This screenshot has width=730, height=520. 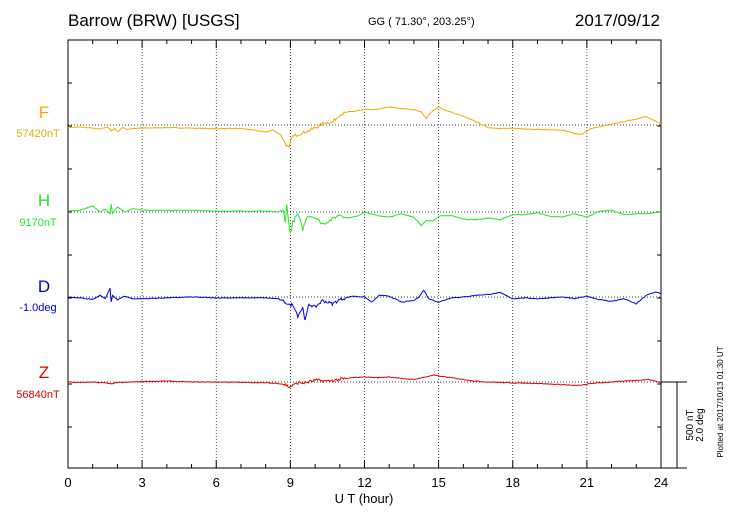 I want to click on series-baseline-d: -1.0deg, so click(x=37, y=308).